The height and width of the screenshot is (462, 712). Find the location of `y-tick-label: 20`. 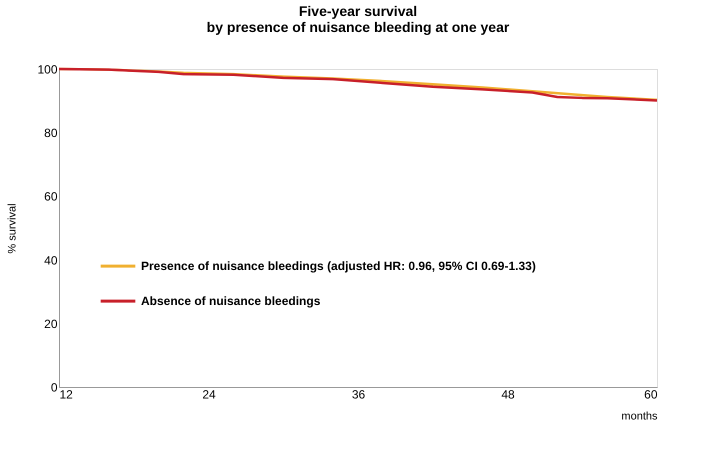

y-tick-label: 20 is located at coordinates (51, 323).